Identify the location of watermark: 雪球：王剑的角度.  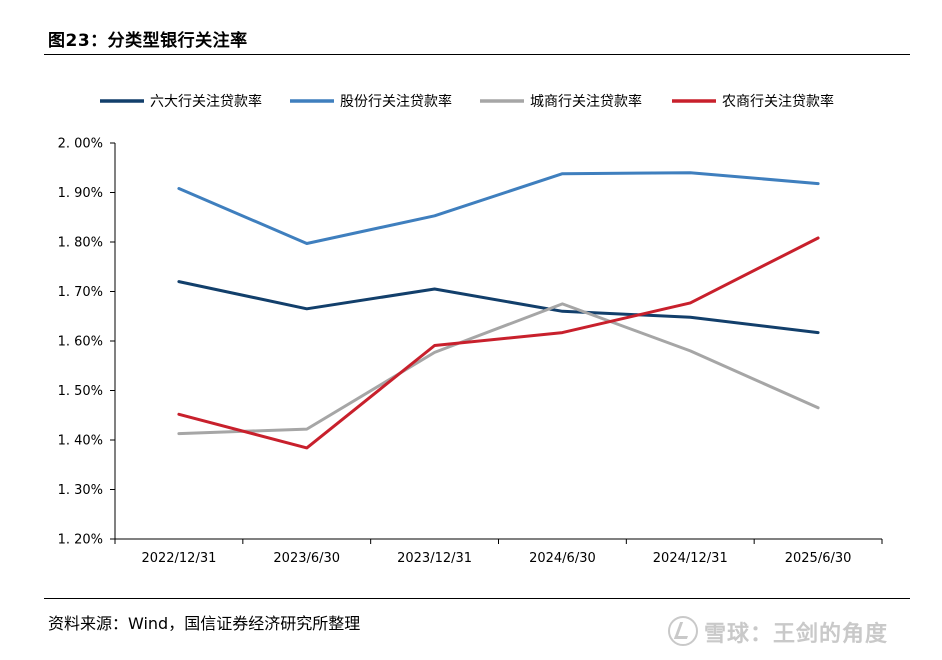
(778, 632).